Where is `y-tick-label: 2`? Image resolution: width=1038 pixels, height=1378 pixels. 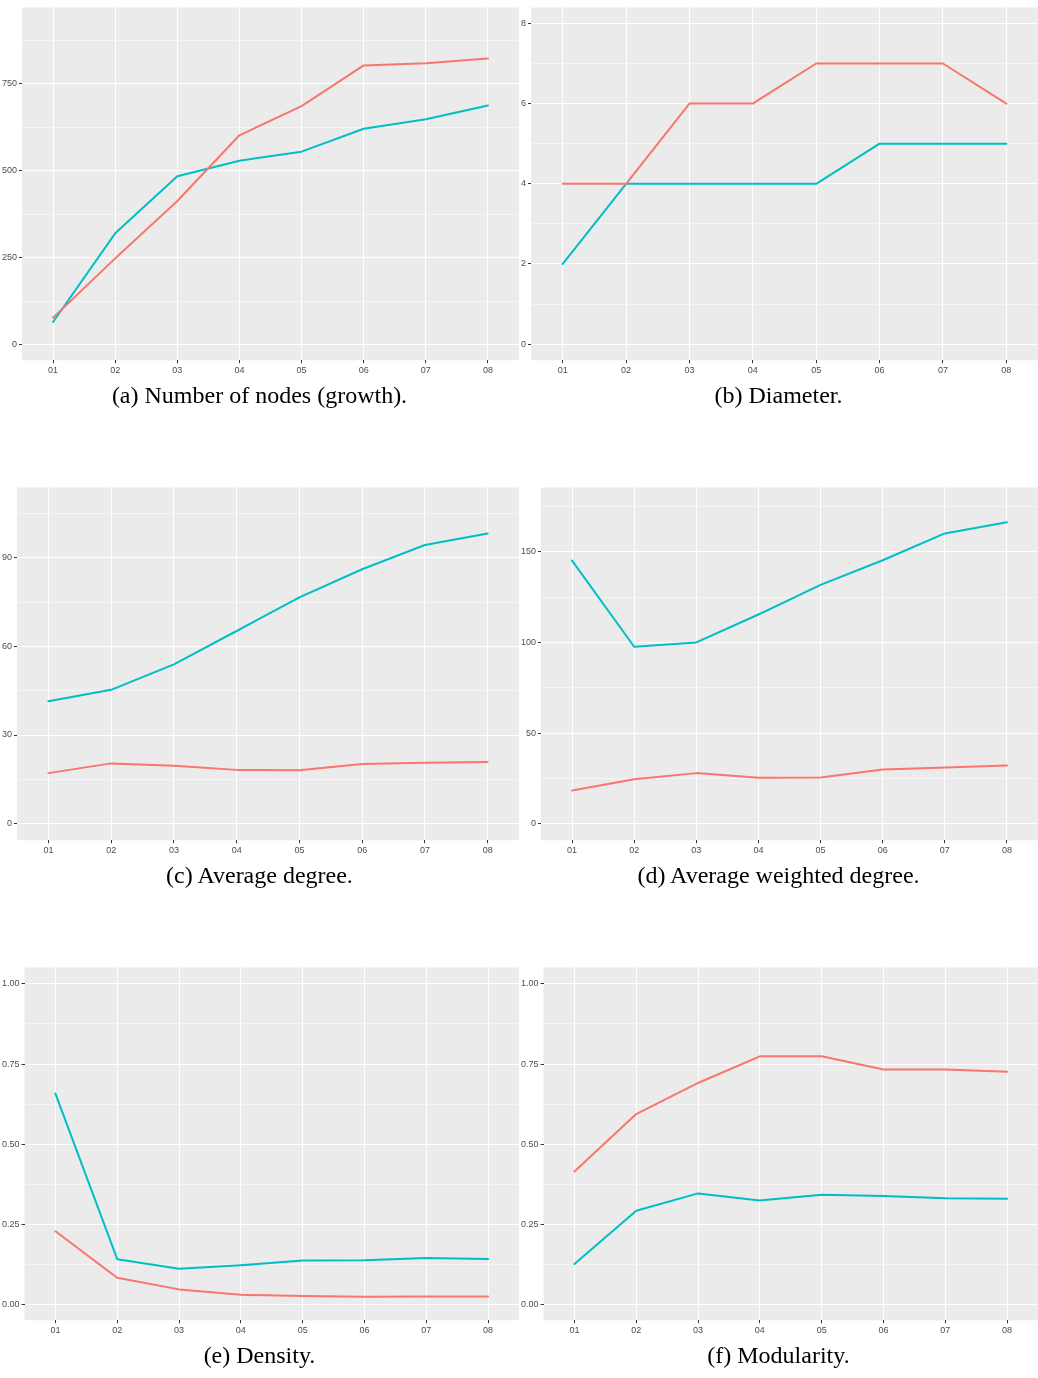 y-tick-label: 2 is located at coordinates (523, 263).